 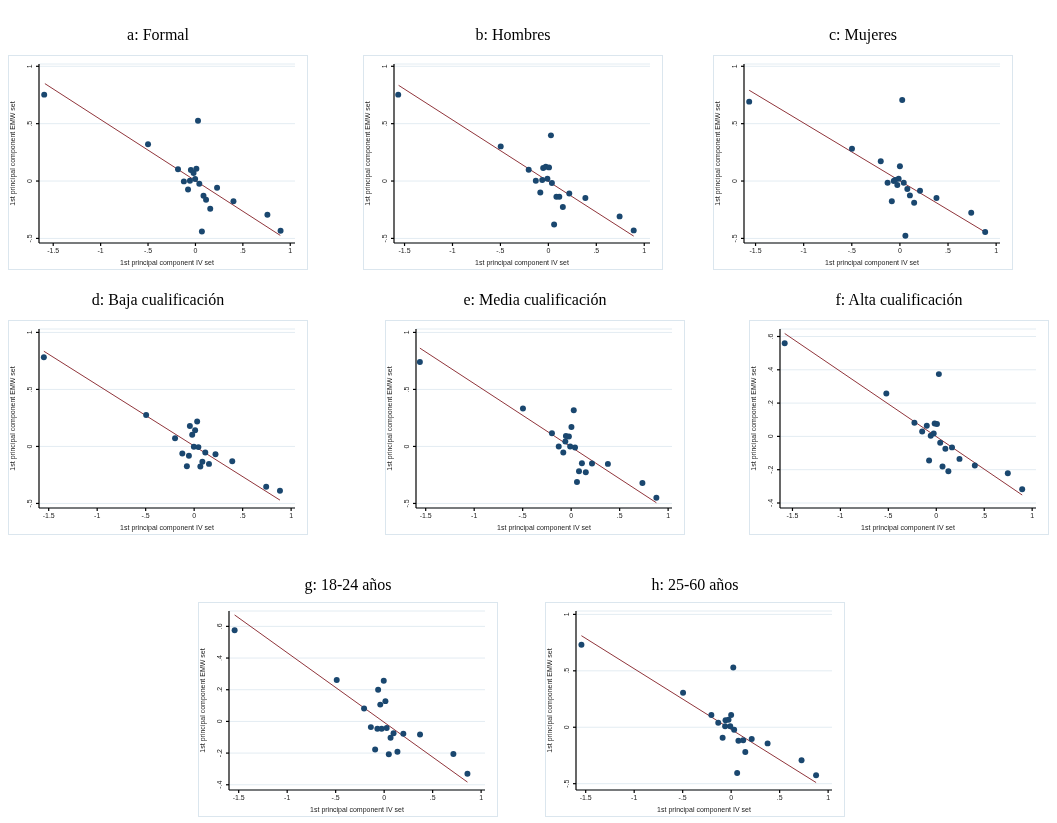 I want to click on chart-title: e: Media cualificación, so click(x=535, y=300).